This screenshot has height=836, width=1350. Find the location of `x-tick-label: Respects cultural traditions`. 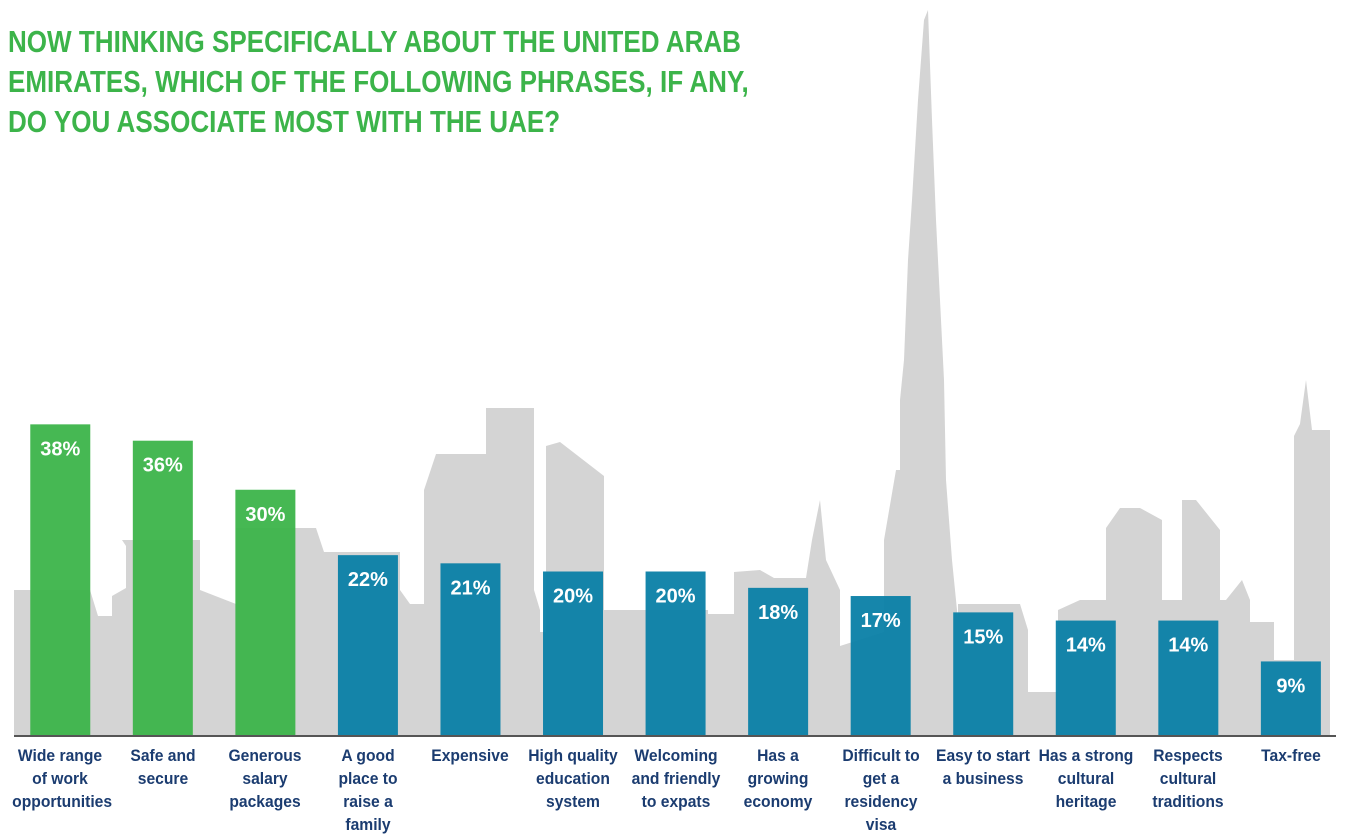

x-tick-label: Respects cultural traditions is located at coordinates (1188, 778).